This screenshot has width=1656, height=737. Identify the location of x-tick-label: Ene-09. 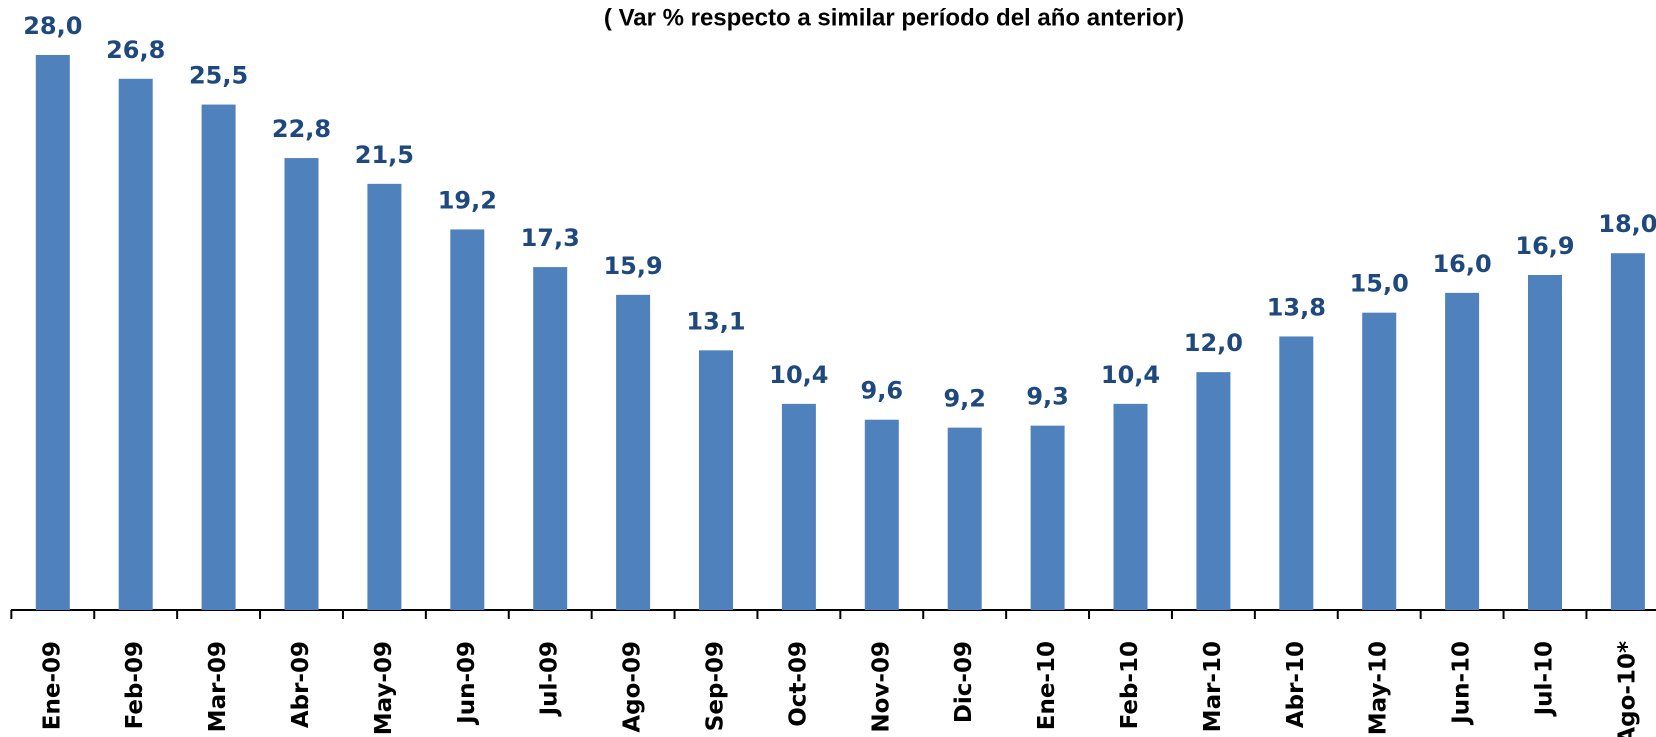
(52, 685).